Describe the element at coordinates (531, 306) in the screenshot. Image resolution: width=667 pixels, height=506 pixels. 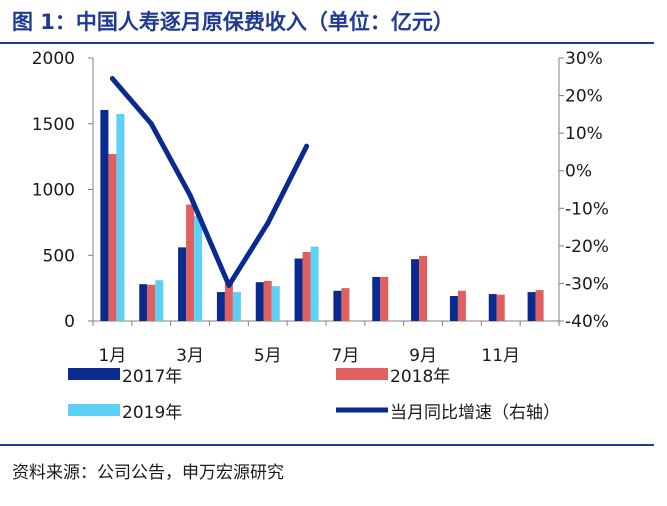
I see `bar-2017年-12月` at that location.